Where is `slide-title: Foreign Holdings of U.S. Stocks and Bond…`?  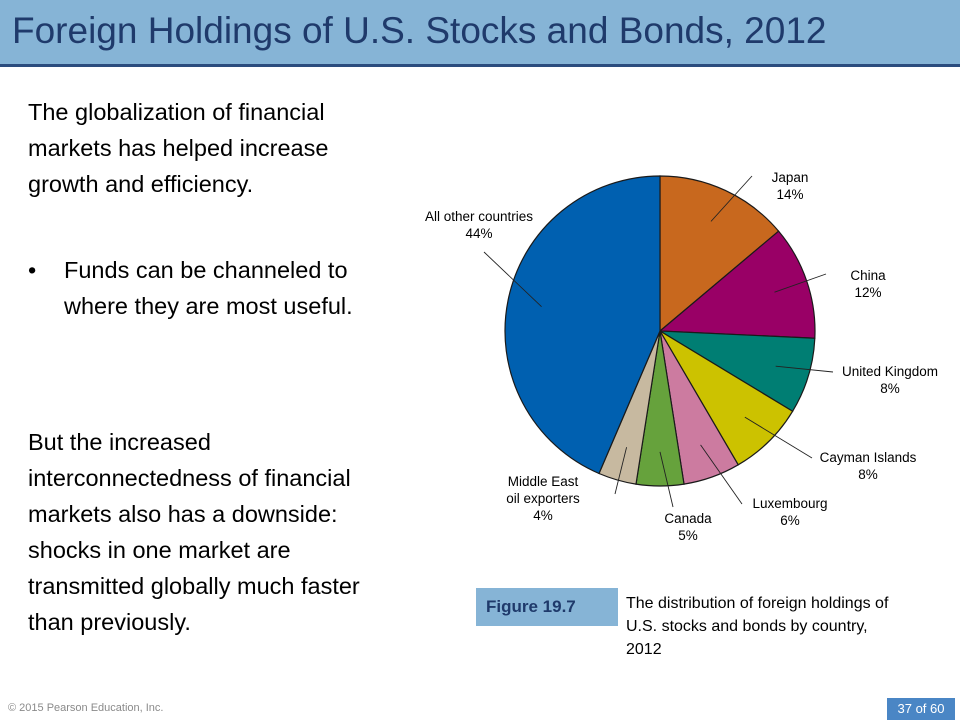 slide-title: Foreign Holdings of U.S. Stocks and Bond… is located at coordinates (419, 30).